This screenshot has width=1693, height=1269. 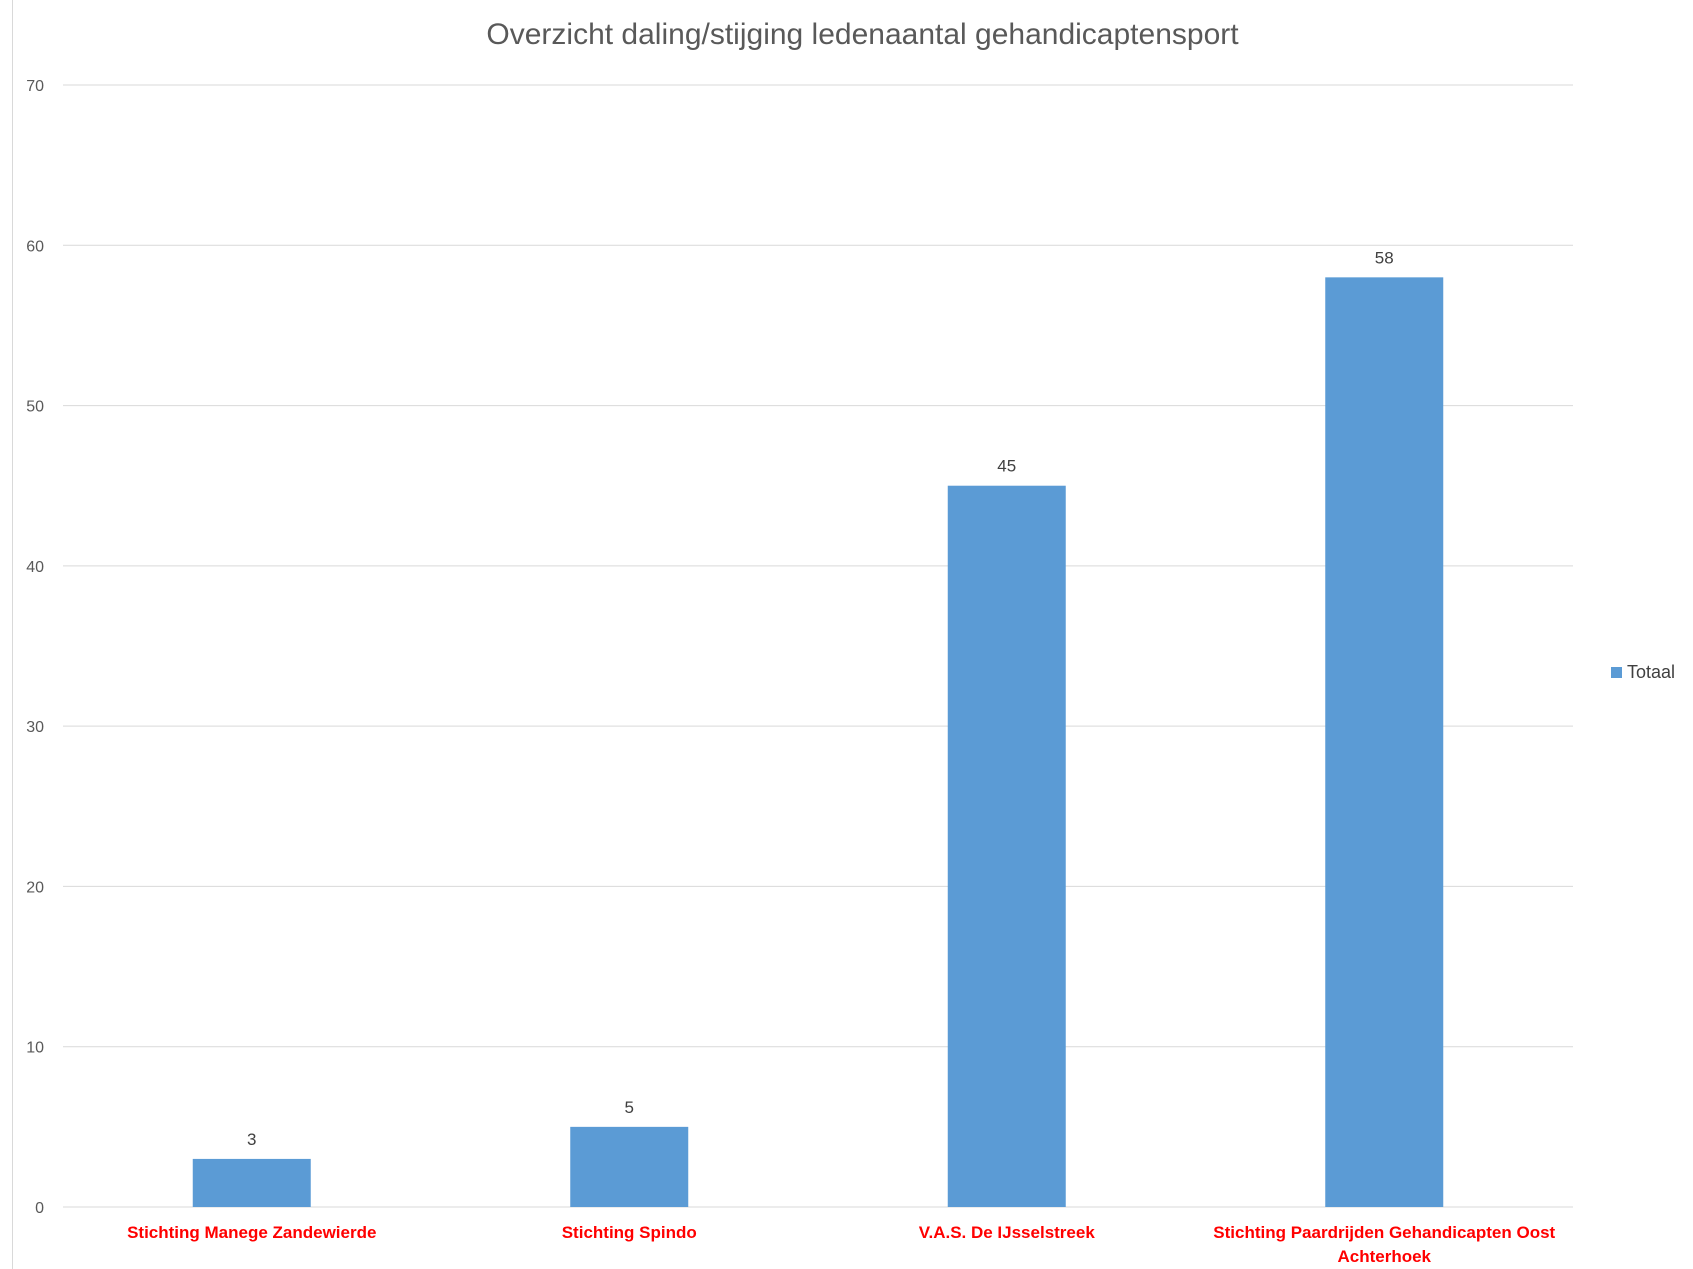 I want to click on y-tick-label: 0, so click(x=39, y=1208).